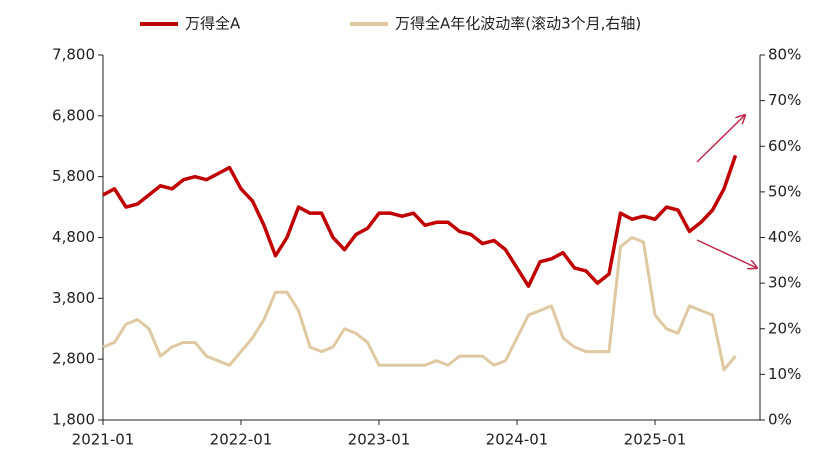  I want to click on arrow-up, so click(720, 139).